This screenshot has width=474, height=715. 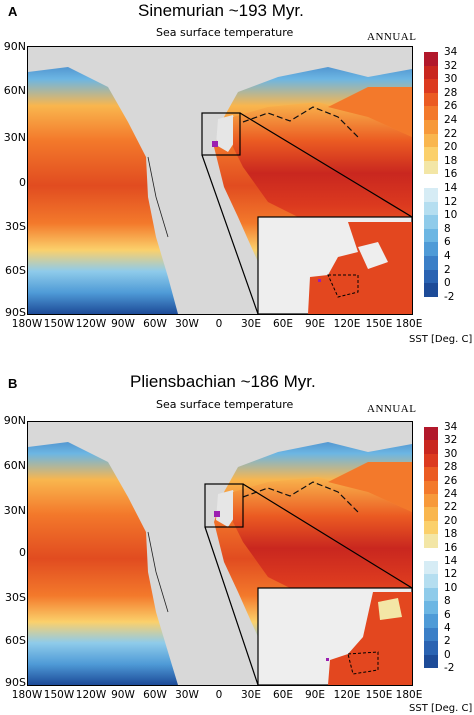 I want to click on panel-title: Sinemurian ~193 Myr., so click(x=221, y=10).